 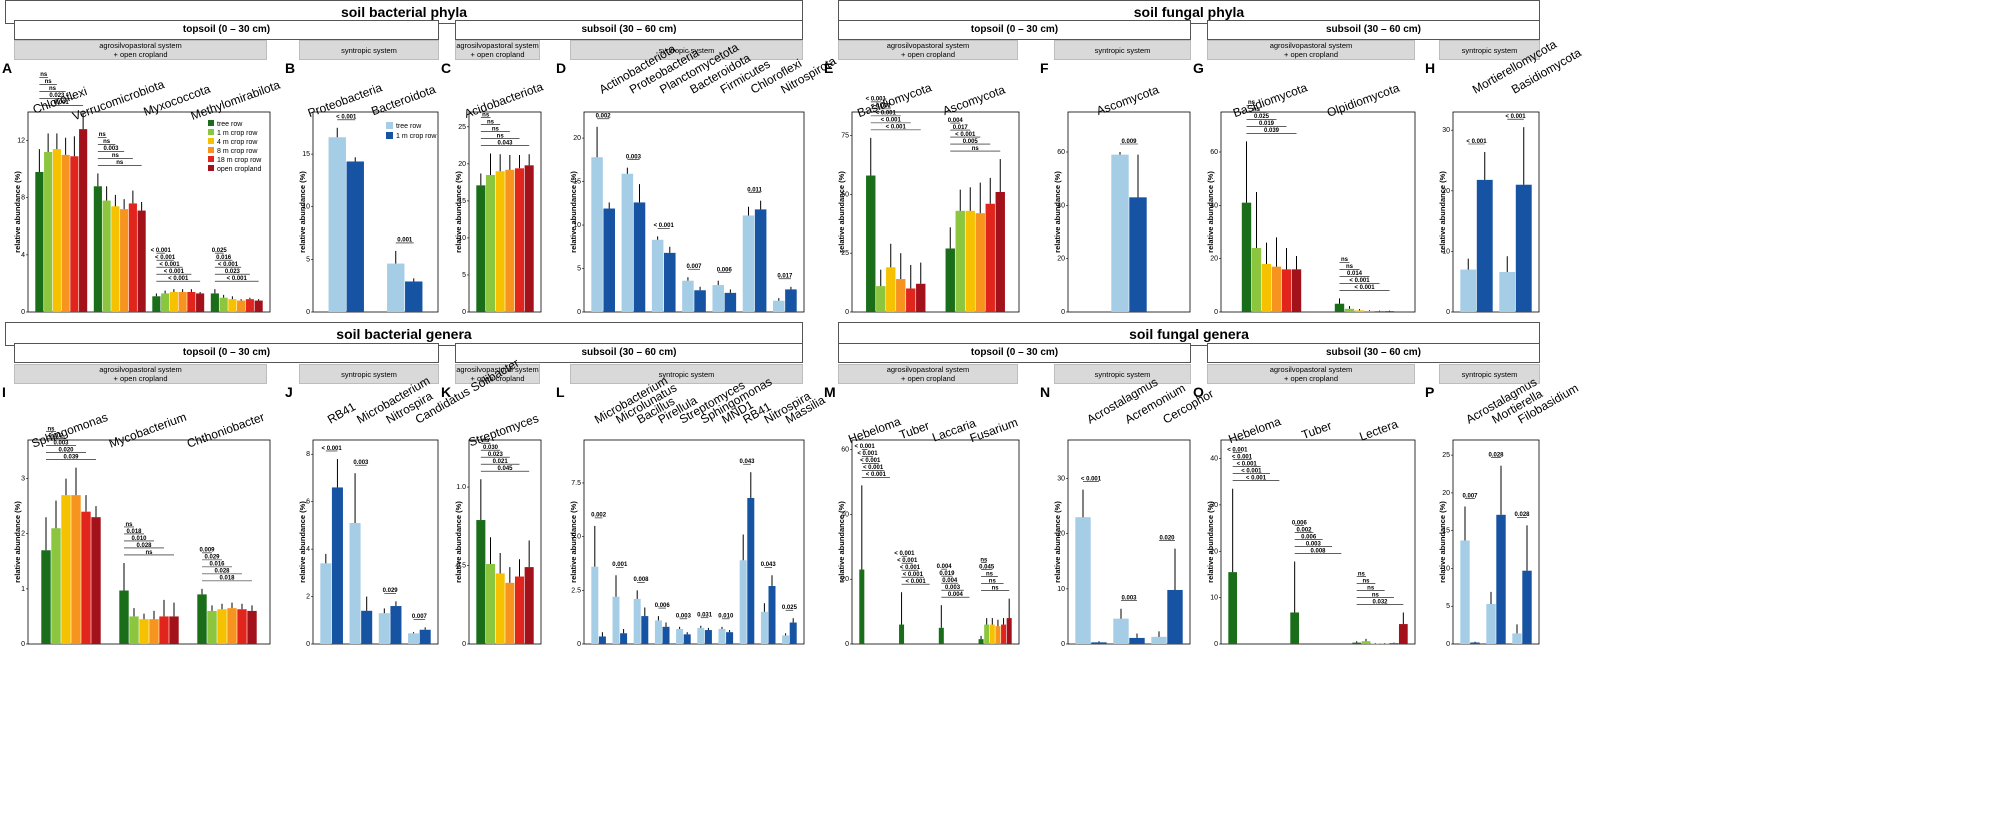 I want to click on system-box-G: agrosilvopastoral system + open cropland, so click(x=1311, y=50).